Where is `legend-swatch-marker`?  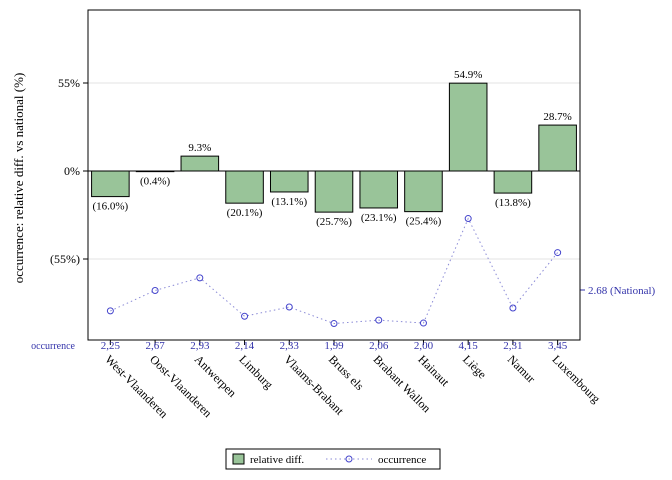
legend-swatch-marker is located at coordinates (349, 459).